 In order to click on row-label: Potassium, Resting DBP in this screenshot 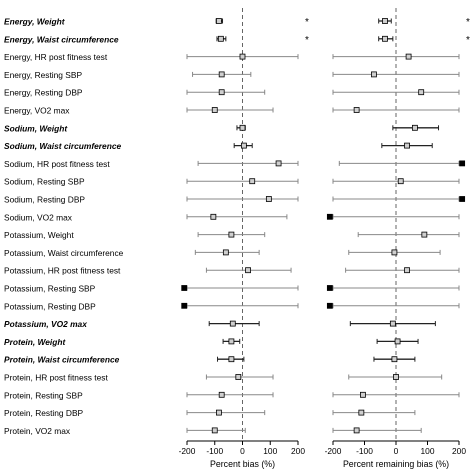, I will do `click(50, 306)`.